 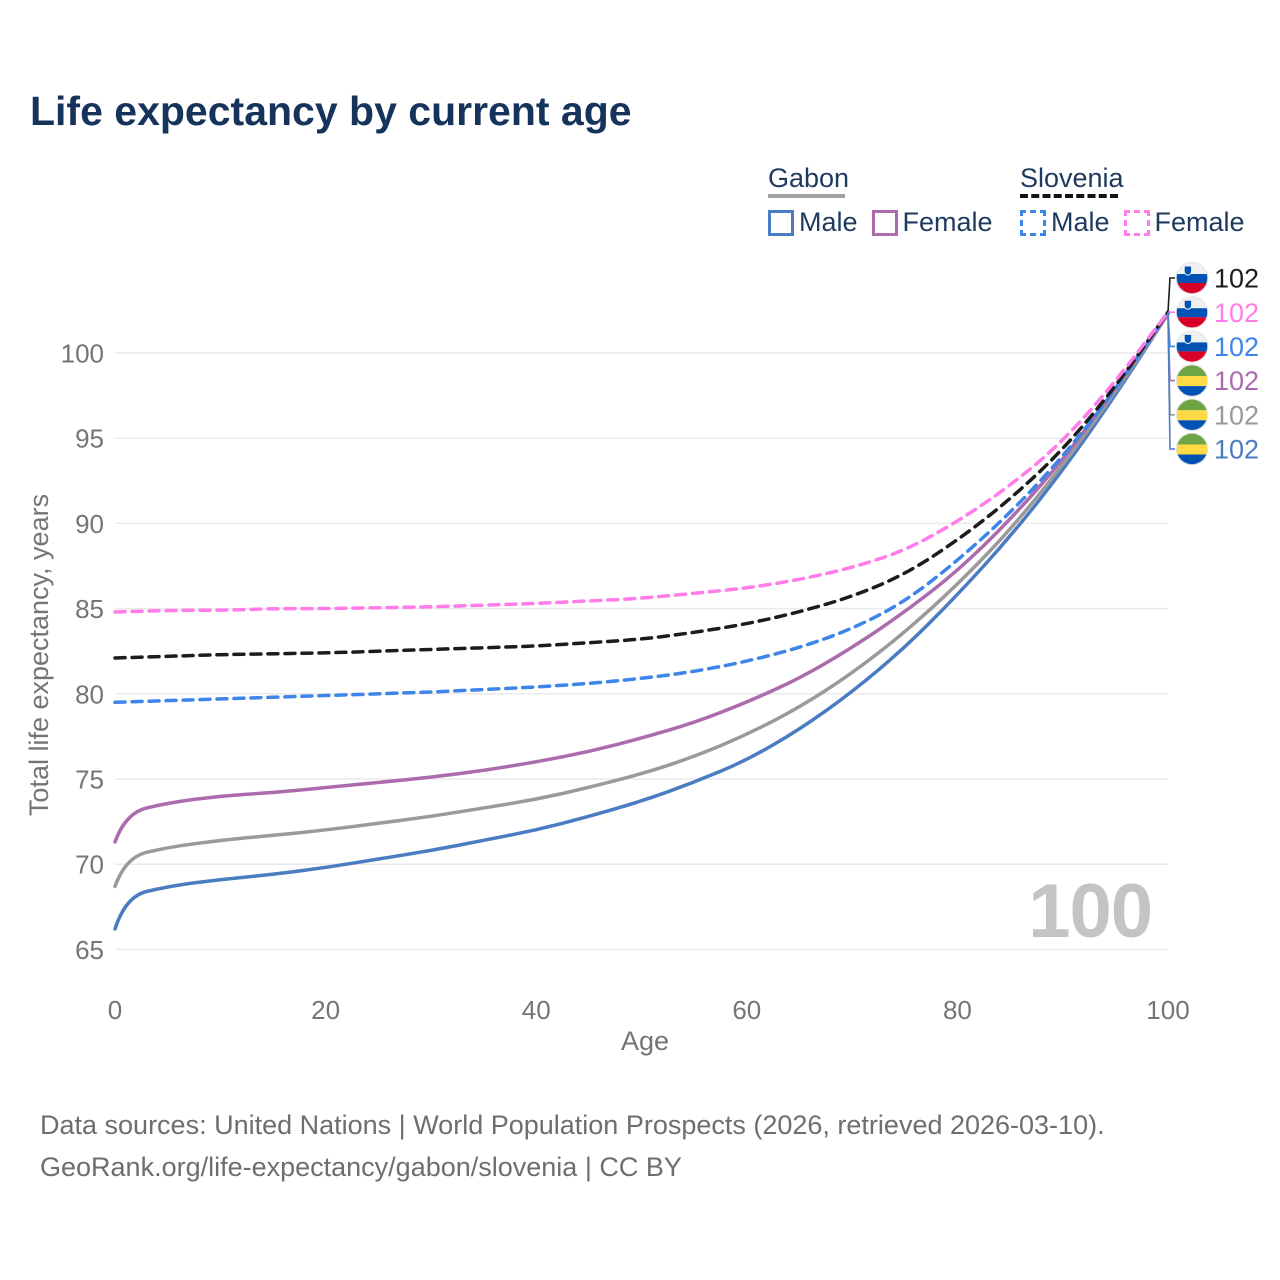 I want to click on gabon-line-style-sample, so click(x=806, y=196).